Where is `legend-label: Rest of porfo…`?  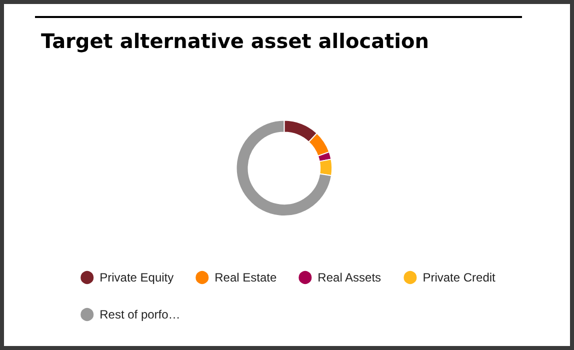
legend-label: Rest of porfo… is located at coordinates (140, 315).